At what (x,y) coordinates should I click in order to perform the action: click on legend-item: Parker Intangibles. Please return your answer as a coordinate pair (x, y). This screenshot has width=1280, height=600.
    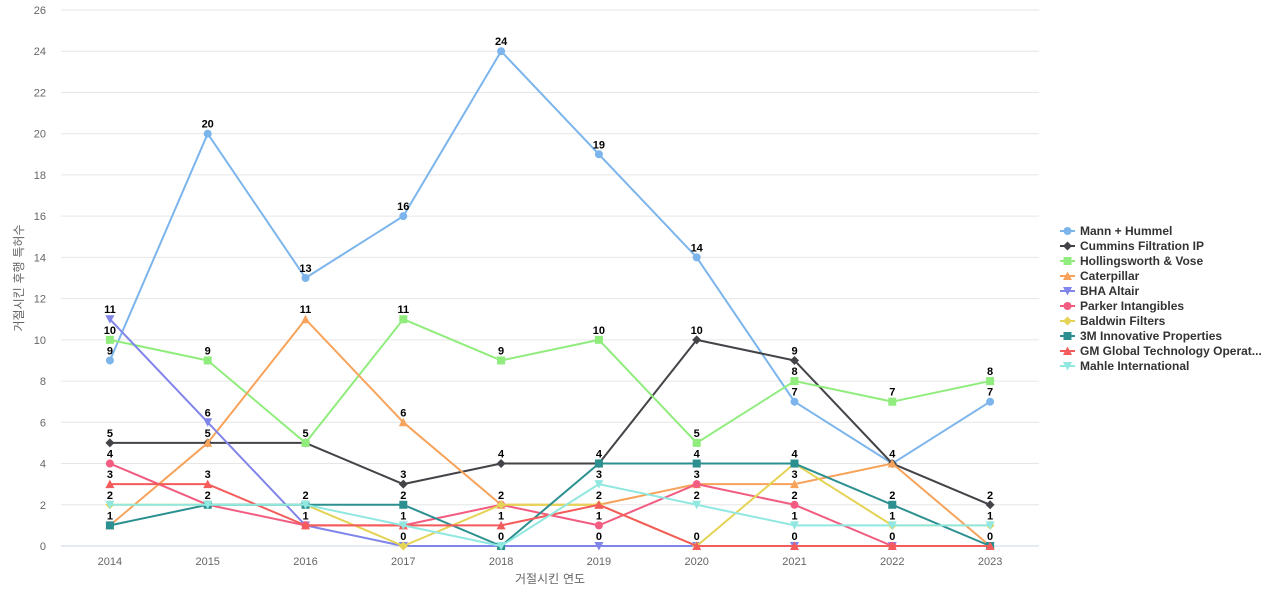
    Looking at the image, I should click on (1122, 306).